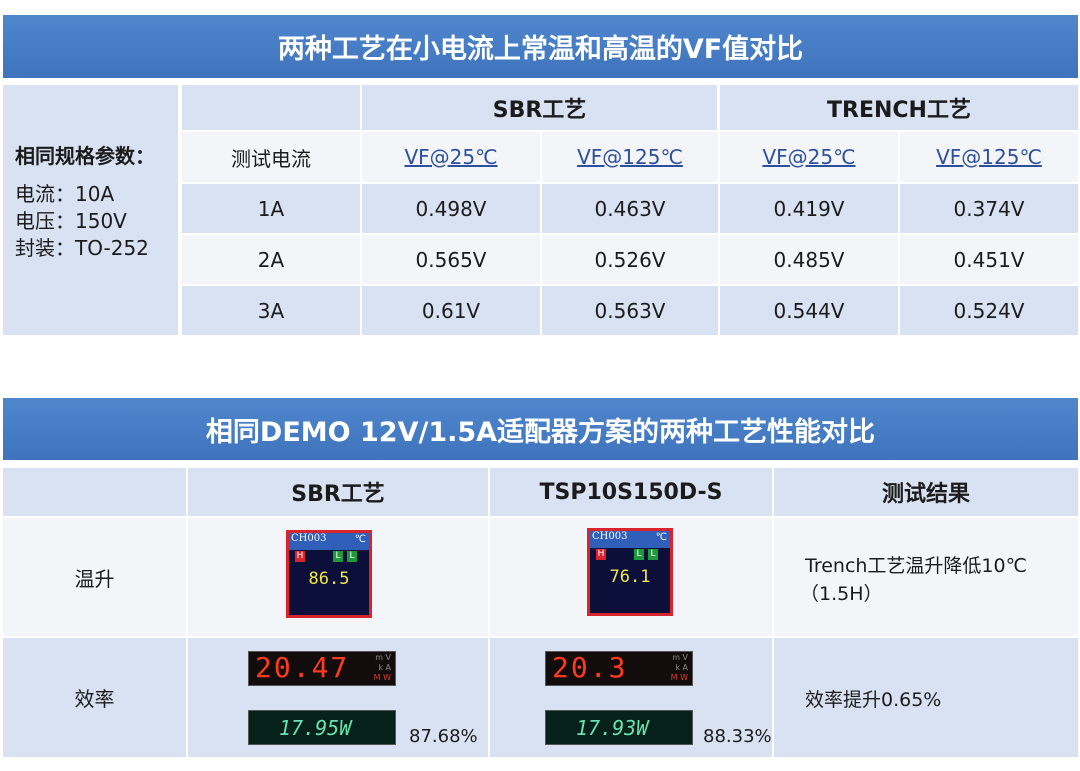  Describe the element at coordinates (271, 157) in the screenshot. I see `column-header: 测试电流` at that location.